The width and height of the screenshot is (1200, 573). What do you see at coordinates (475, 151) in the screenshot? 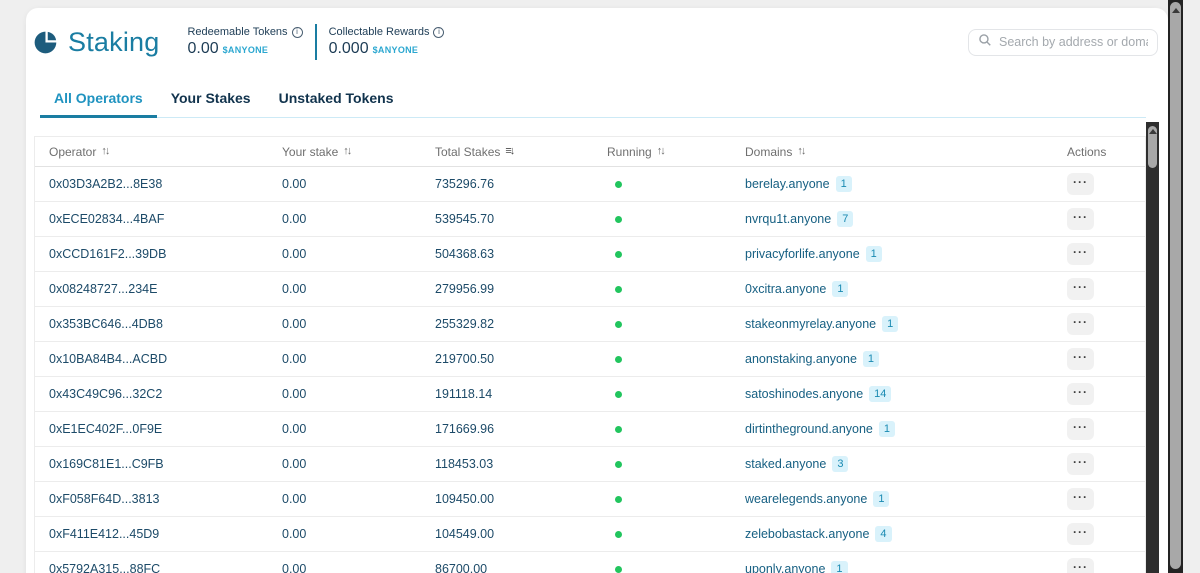
I see `column-header-total-stakes: Total Stakes ≡↓` at bounding box center [475, 151].